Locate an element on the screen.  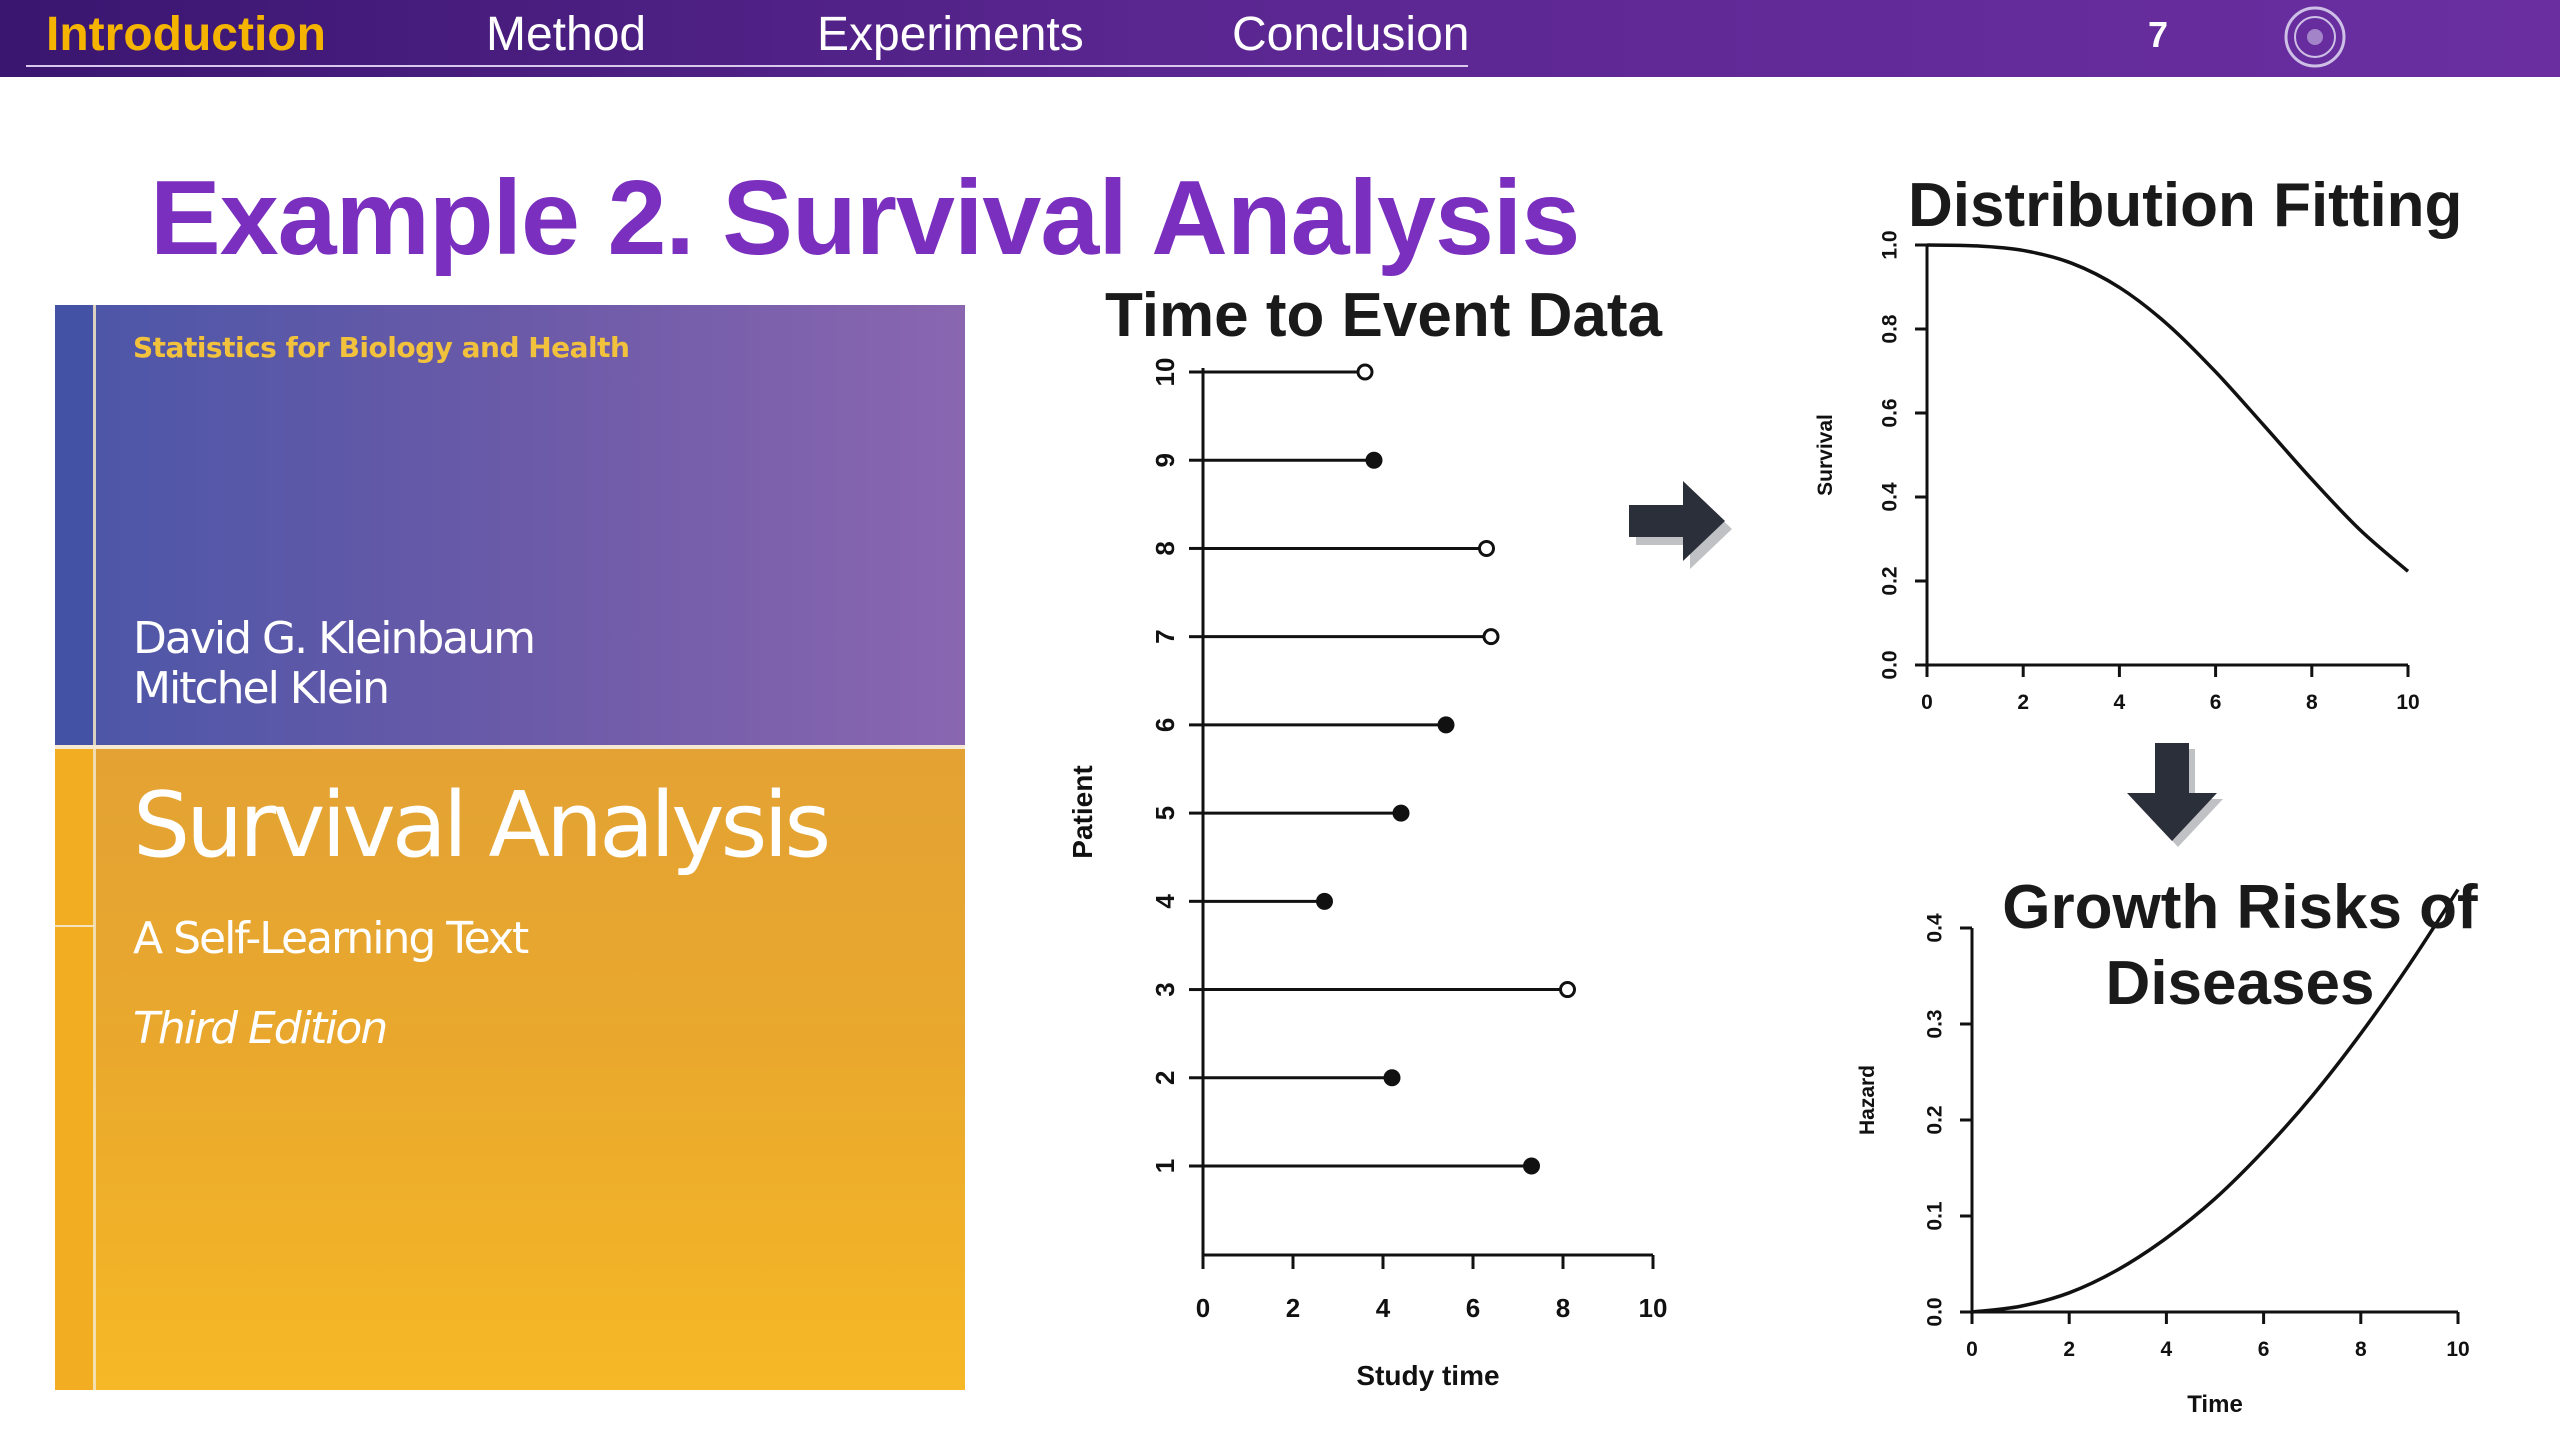
cover-spine-band-top is located at coordinates (74, 525).